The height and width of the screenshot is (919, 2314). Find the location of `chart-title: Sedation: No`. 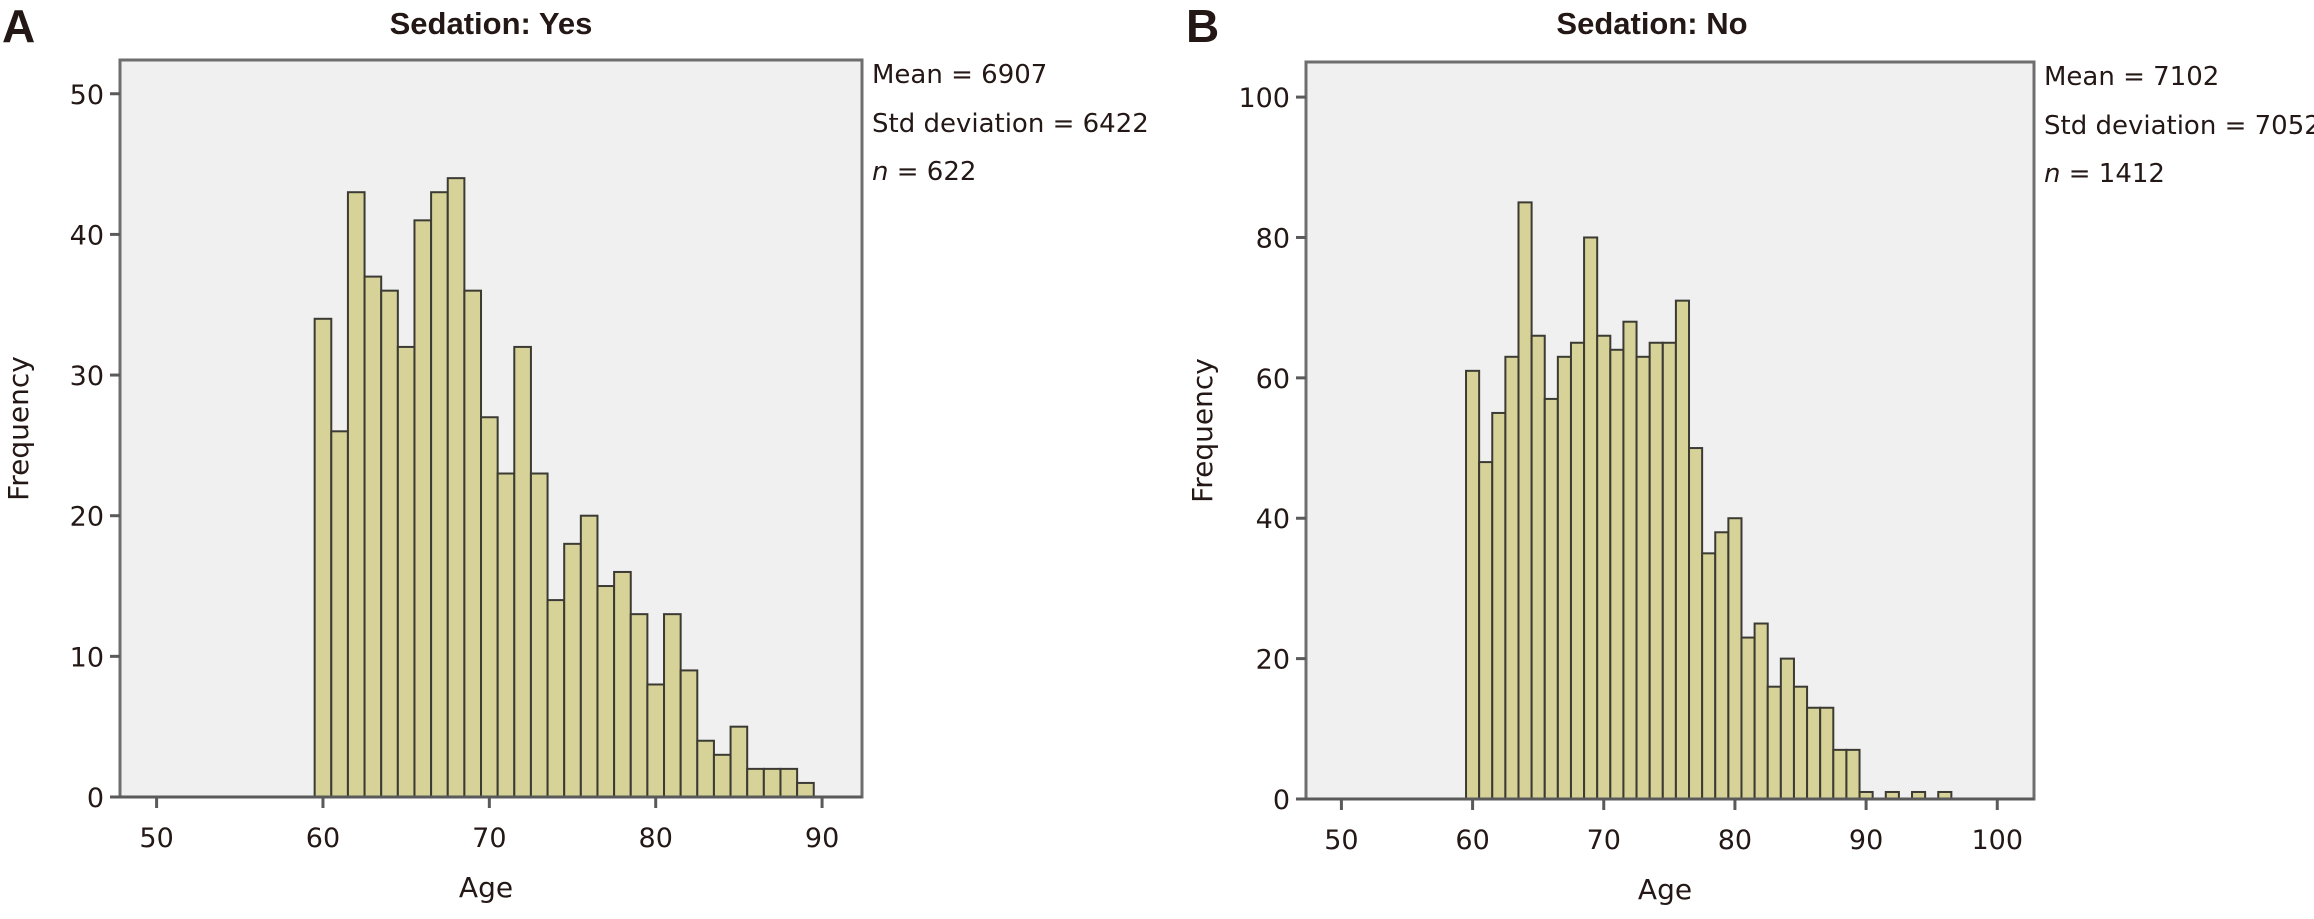

chart-title: Sedation: No is located at coordinates (1651, 23).